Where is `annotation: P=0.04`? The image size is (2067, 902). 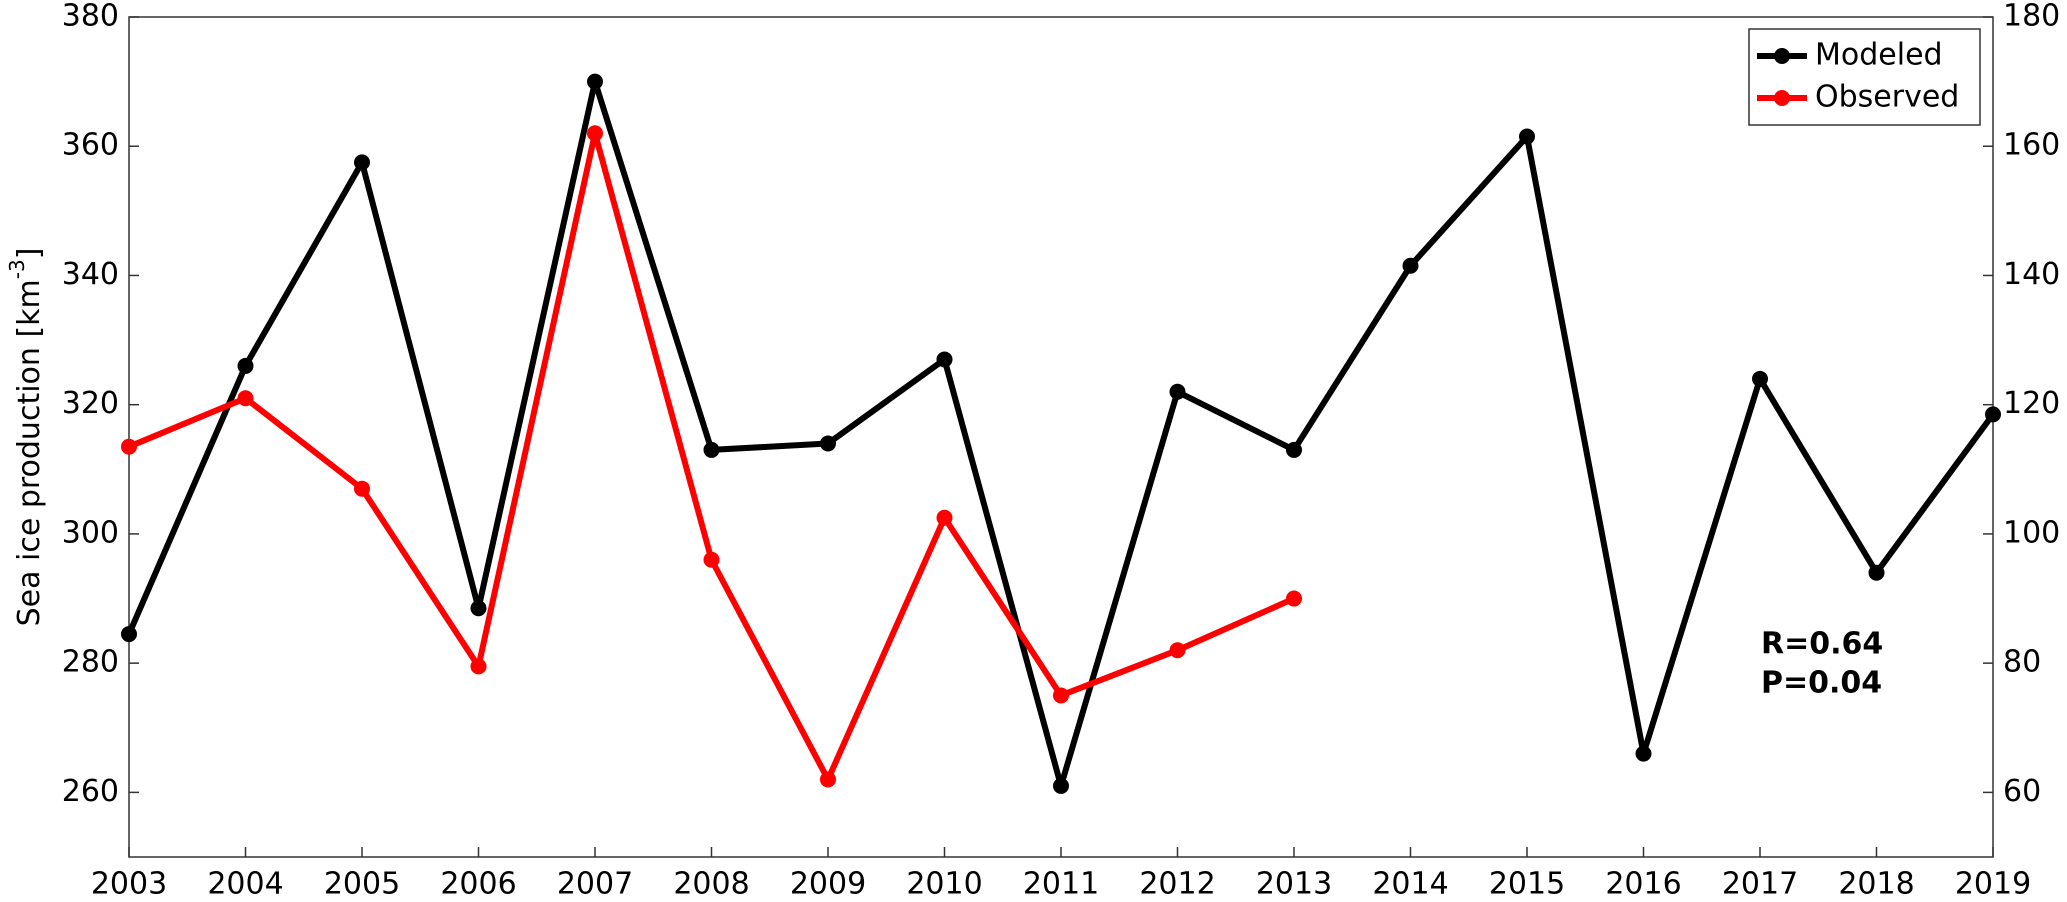 annotation: P=0.04 is located at coordinates (1821, 683).